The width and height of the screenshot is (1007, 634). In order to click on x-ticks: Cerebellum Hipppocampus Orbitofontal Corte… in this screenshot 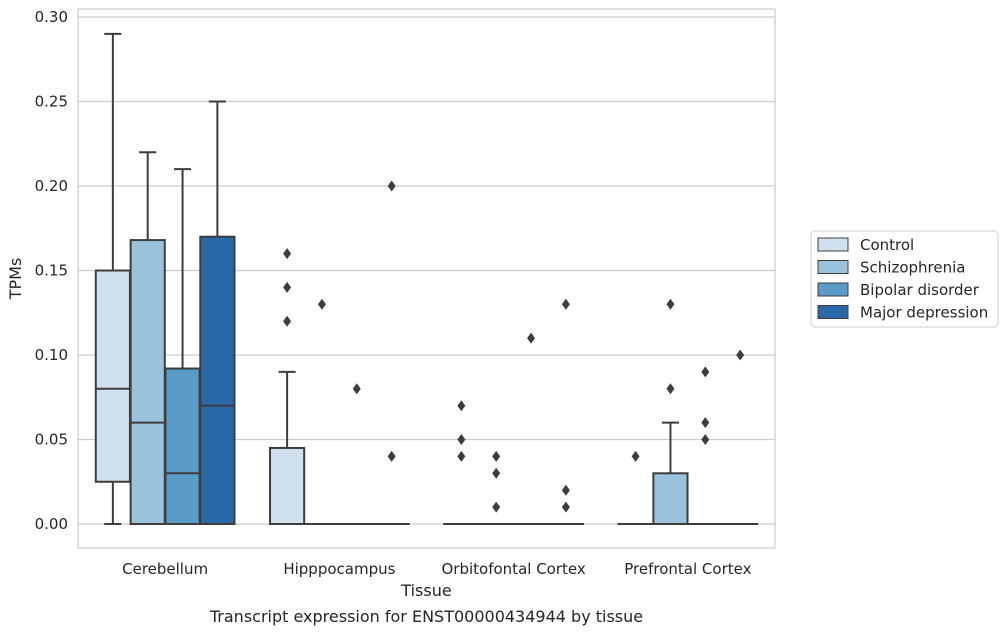, I will do `click(436, 569)`.